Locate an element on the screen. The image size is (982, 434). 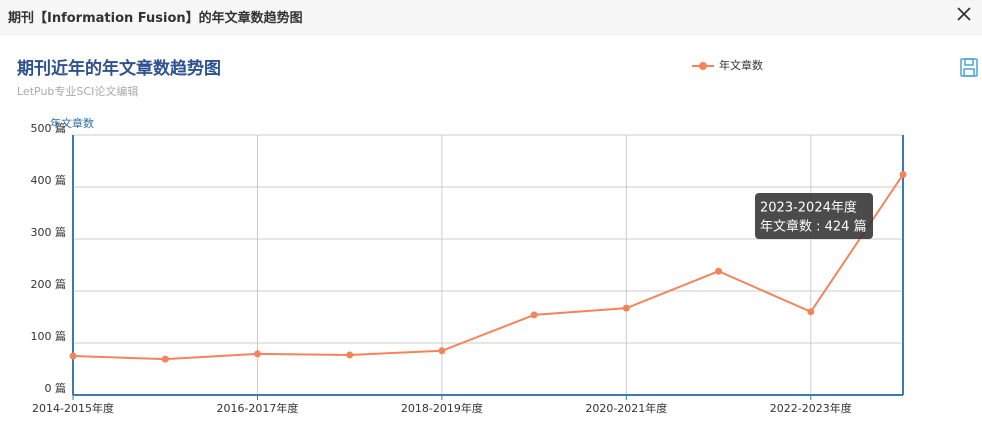
x-tick-label: 2020-2021年度 is located at coordinates (626, 408).